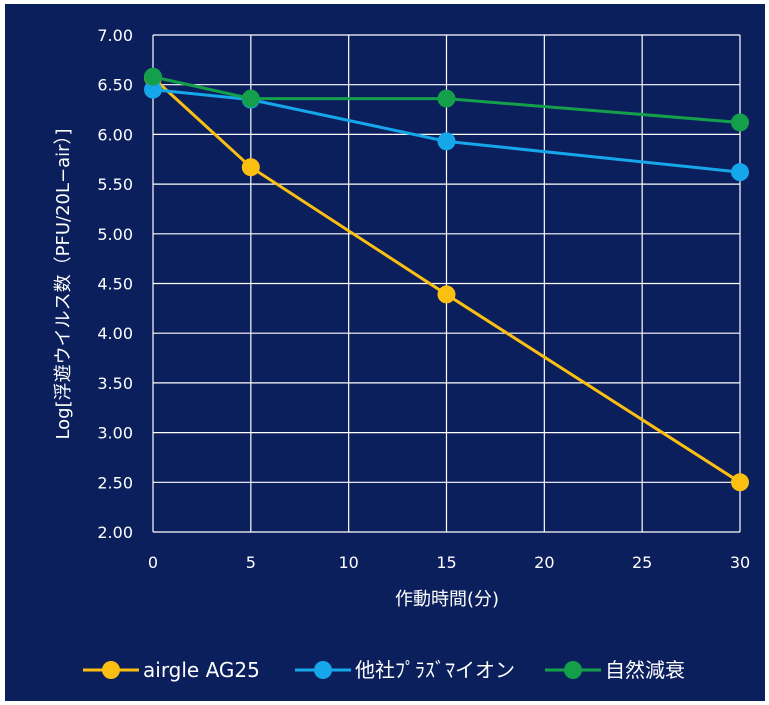 The image size is (769, 705). I want to click on x-tick-label: 0, so click(153, 562).